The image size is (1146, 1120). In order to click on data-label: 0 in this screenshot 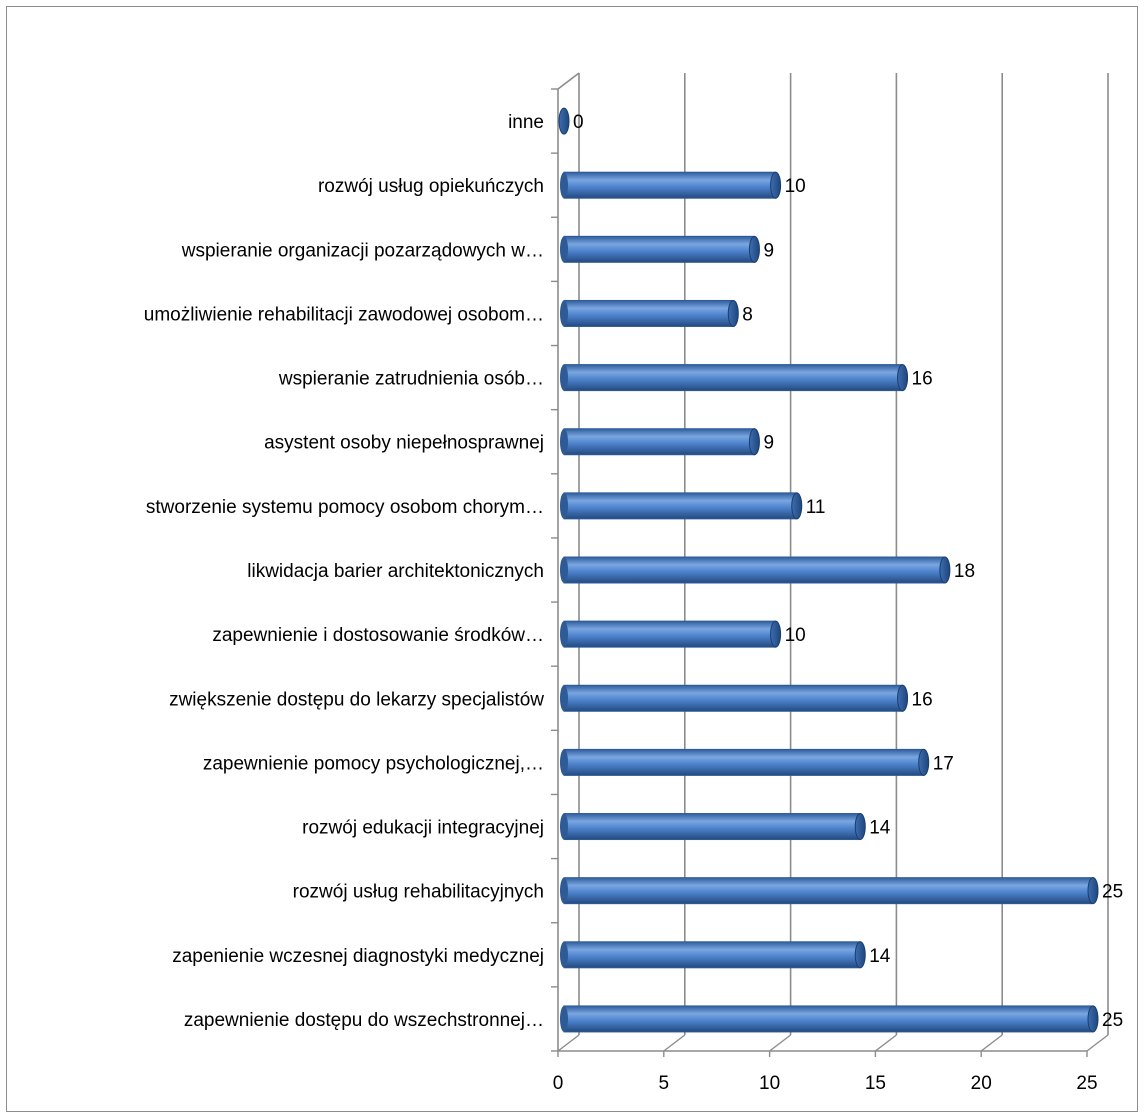, I will do `click(578, 122)`.